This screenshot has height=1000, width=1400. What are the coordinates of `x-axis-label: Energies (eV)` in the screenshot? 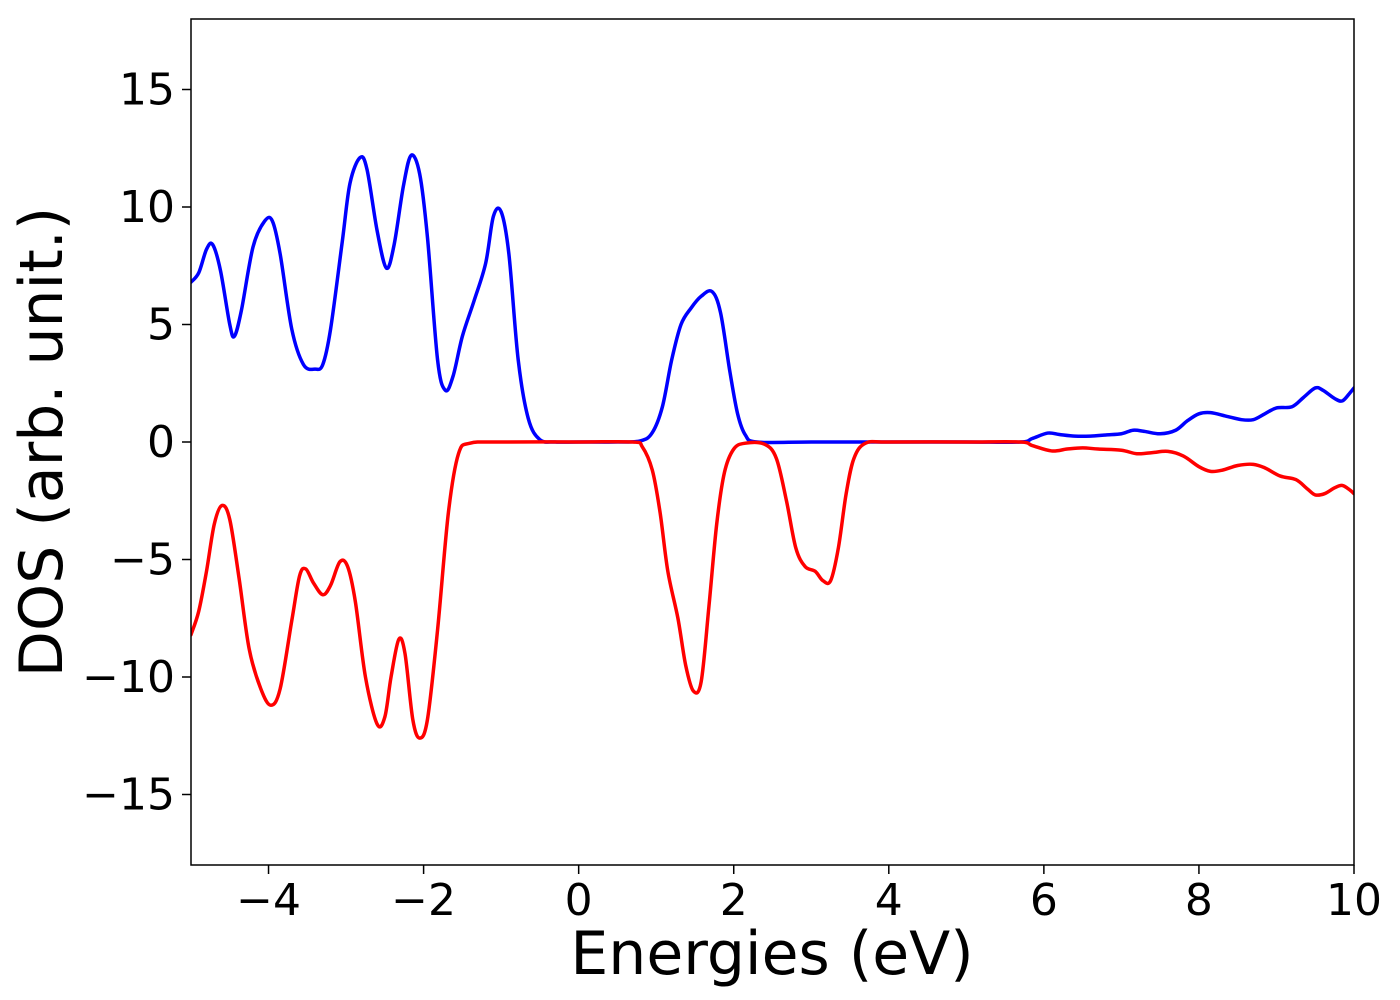 It's located at (771, 954).